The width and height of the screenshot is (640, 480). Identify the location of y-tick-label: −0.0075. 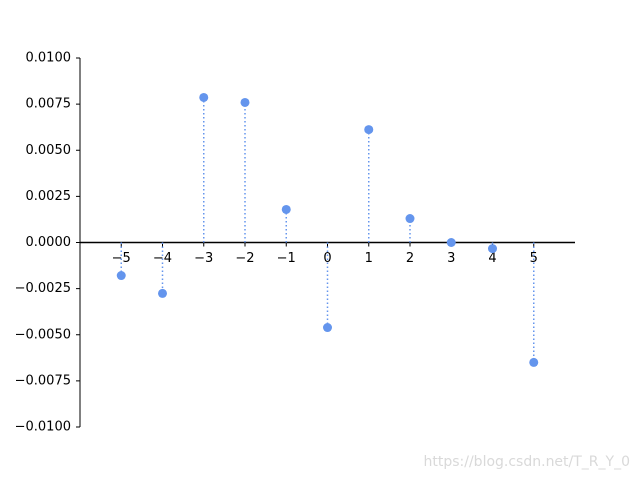
(43, 380).